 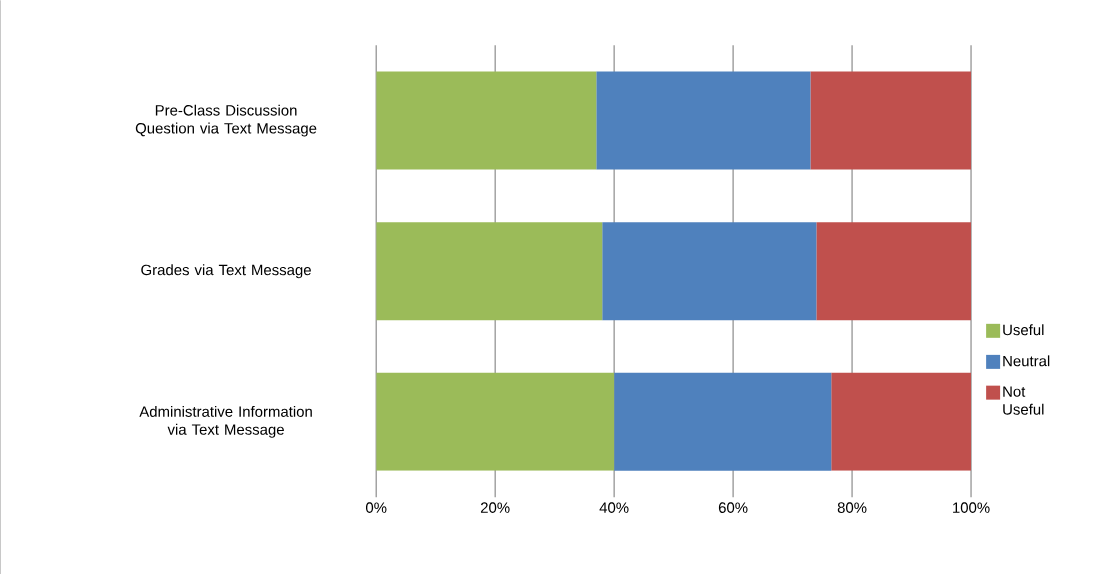 What do you see at coordinates (226, 120) in the screenshot?
I see `y-tick-label: Pre-Class Discussion Question via Text Message` at bounding box center [226, 120].